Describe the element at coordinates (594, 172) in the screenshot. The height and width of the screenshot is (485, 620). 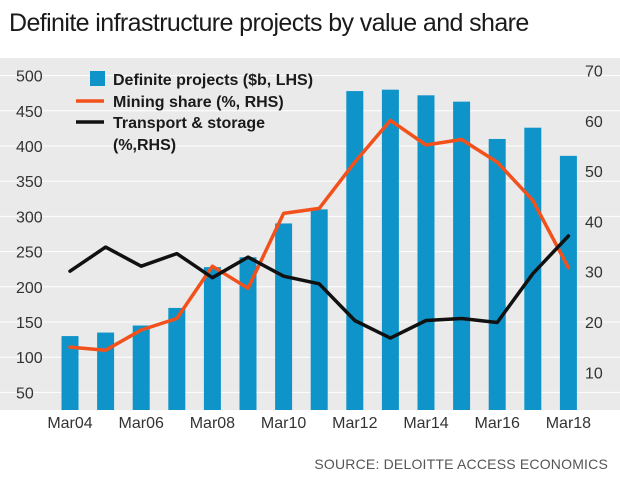
I see `right-tick-label: 50` at that location.